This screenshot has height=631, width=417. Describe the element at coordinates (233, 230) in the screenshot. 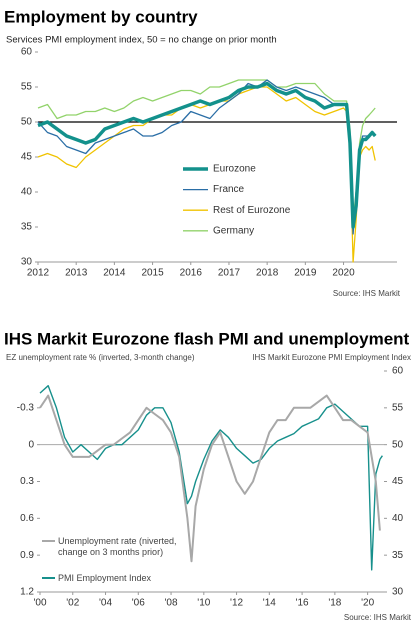

I see `legend-label: Germany` at that location.